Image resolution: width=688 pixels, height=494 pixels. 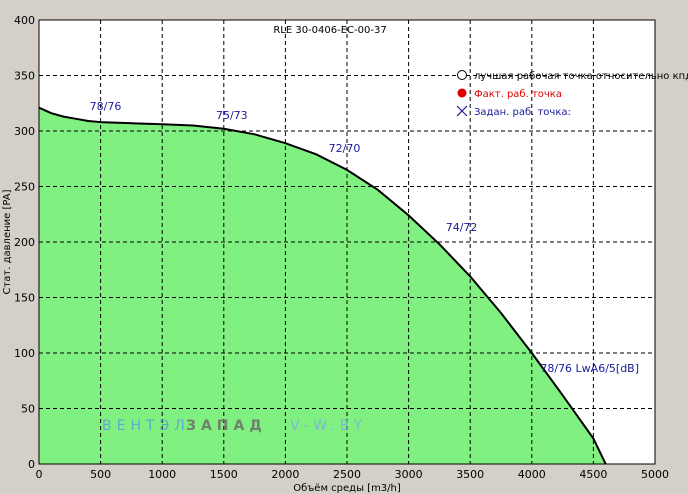 I want to click on legend-actual-point: Факт. раб. точка, so click(x=518, y=94).